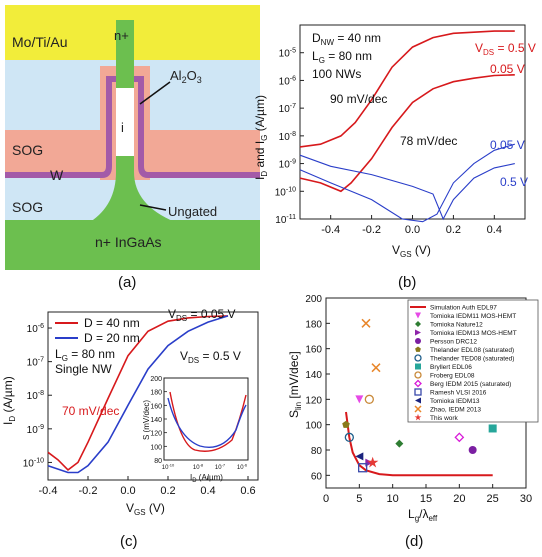 The width and height of the screenshot is (542, 557). Describe the element at coordinates (83, 369) in the screenshot. I see `info-single-c: Single NW` at that location.